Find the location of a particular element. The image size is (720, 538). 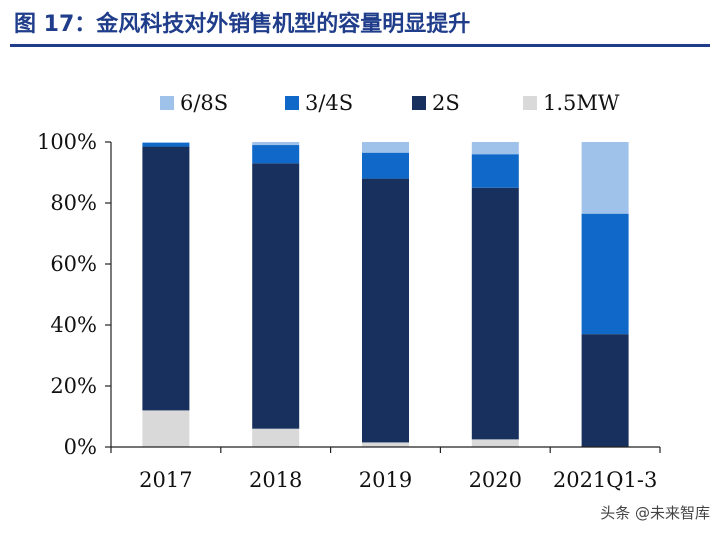

bar-2020-6-8s is located at coordinates (495, 148).